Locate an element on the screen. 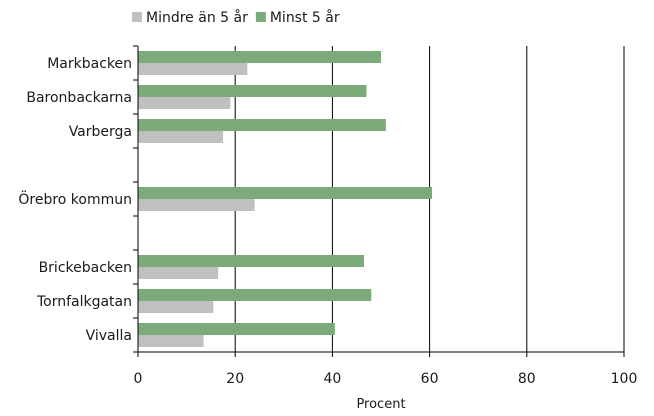  x-tick-label: 60 is located at coordinates (430, 379).